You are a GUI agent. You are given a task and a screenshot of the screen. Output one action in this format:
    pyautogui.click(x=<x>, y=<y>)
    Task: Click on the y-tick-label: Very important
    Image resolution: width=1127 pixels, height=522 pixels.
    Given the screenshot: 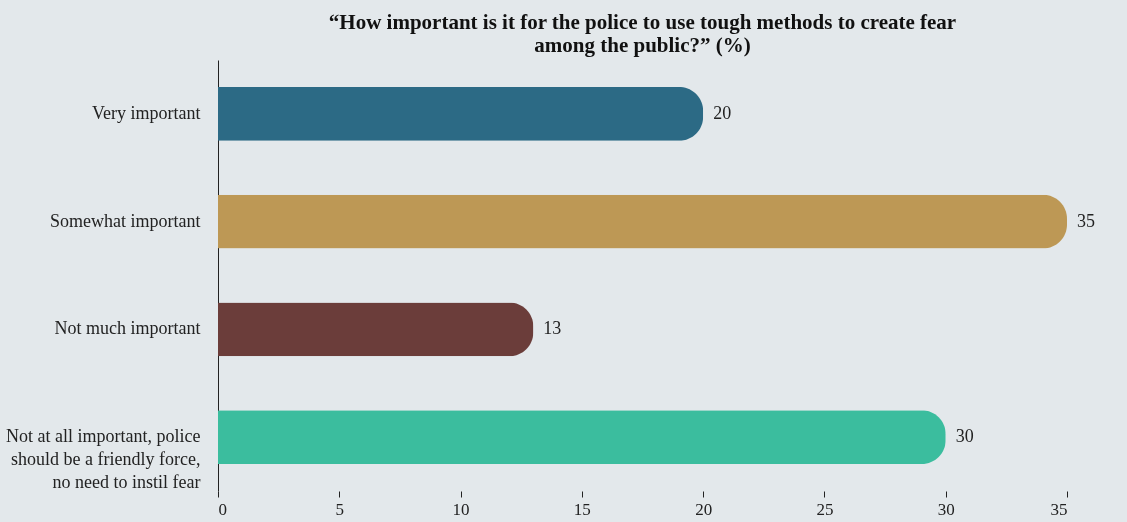 What is the action you would take?
    pyautogui.click(x=146, y=112)
    